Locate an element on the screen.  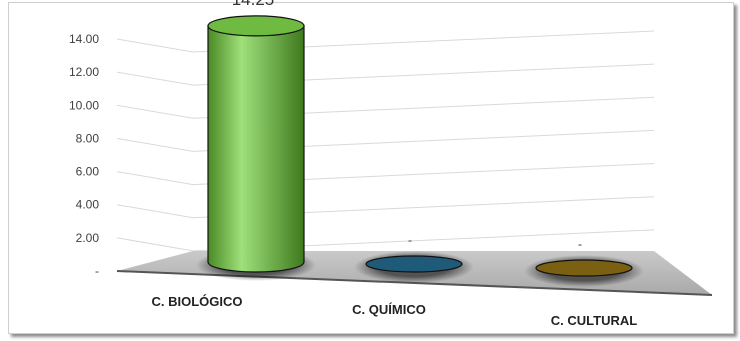
bar-top is located at coordinates (256, 26).